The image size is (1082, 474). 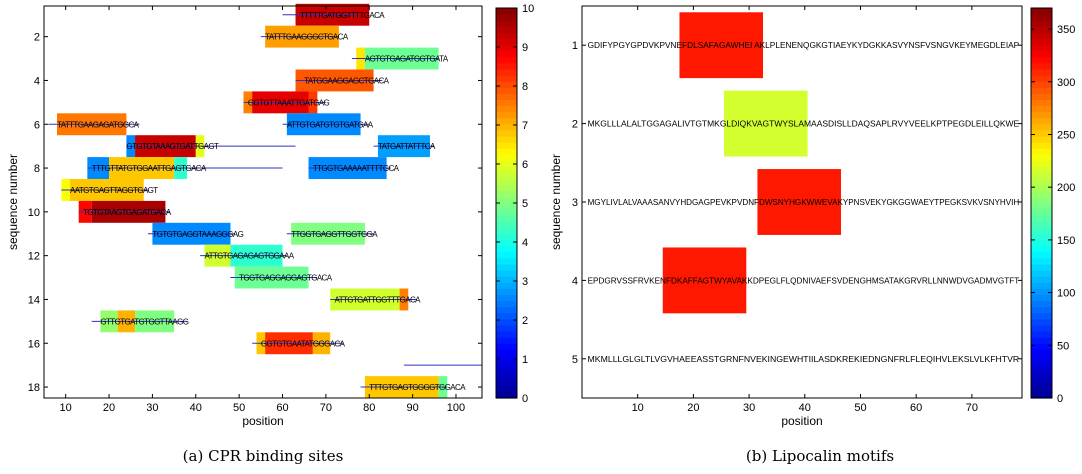 What do you see at coordinates (525, 87) in the screenshot?
I see `colorbar-tick-label: 8` at bounding box center [525, 87].